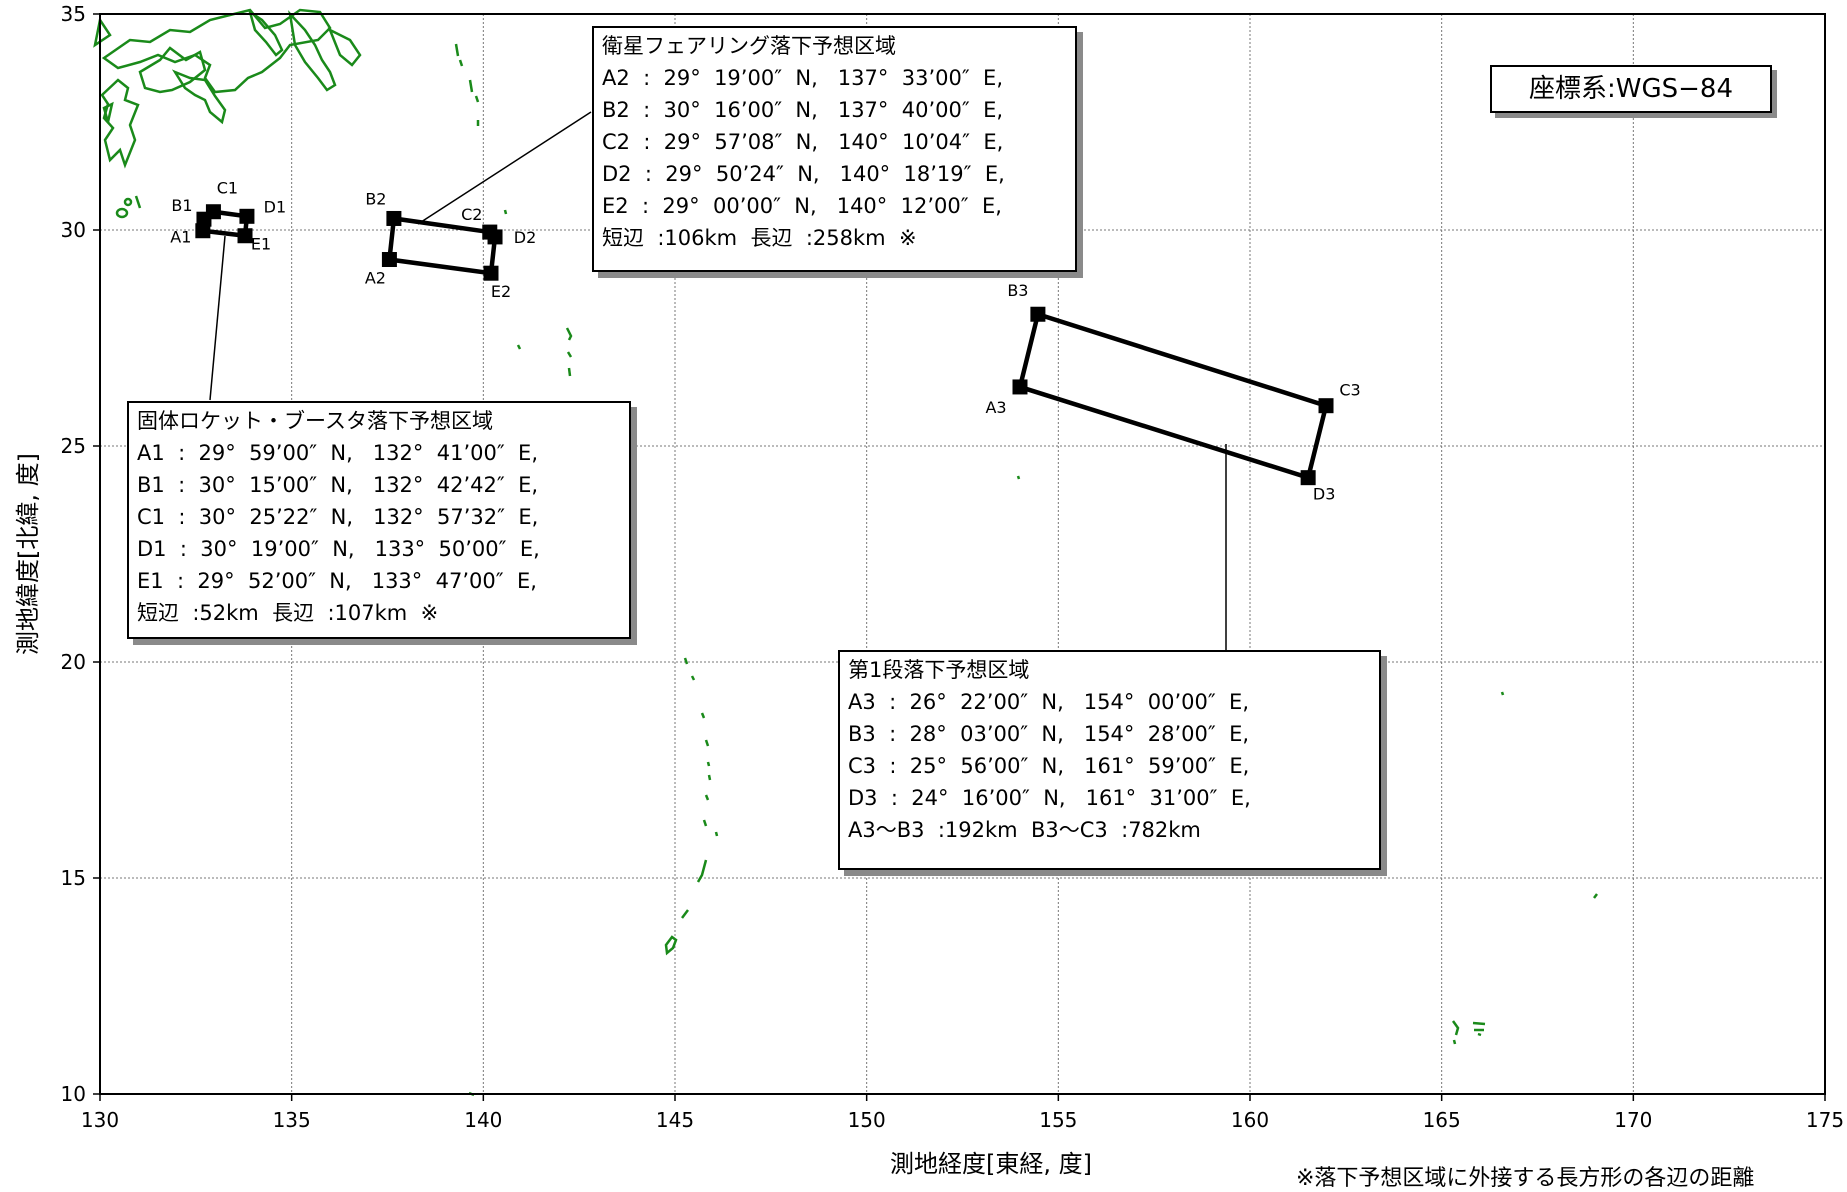 Image resolution: width=1847 pixels, height=1192 pixels. What do you see at coordinates (471, 214) in the screenshot?
I see `vertex-label-C2: C2` at bounding box center [471, 214].